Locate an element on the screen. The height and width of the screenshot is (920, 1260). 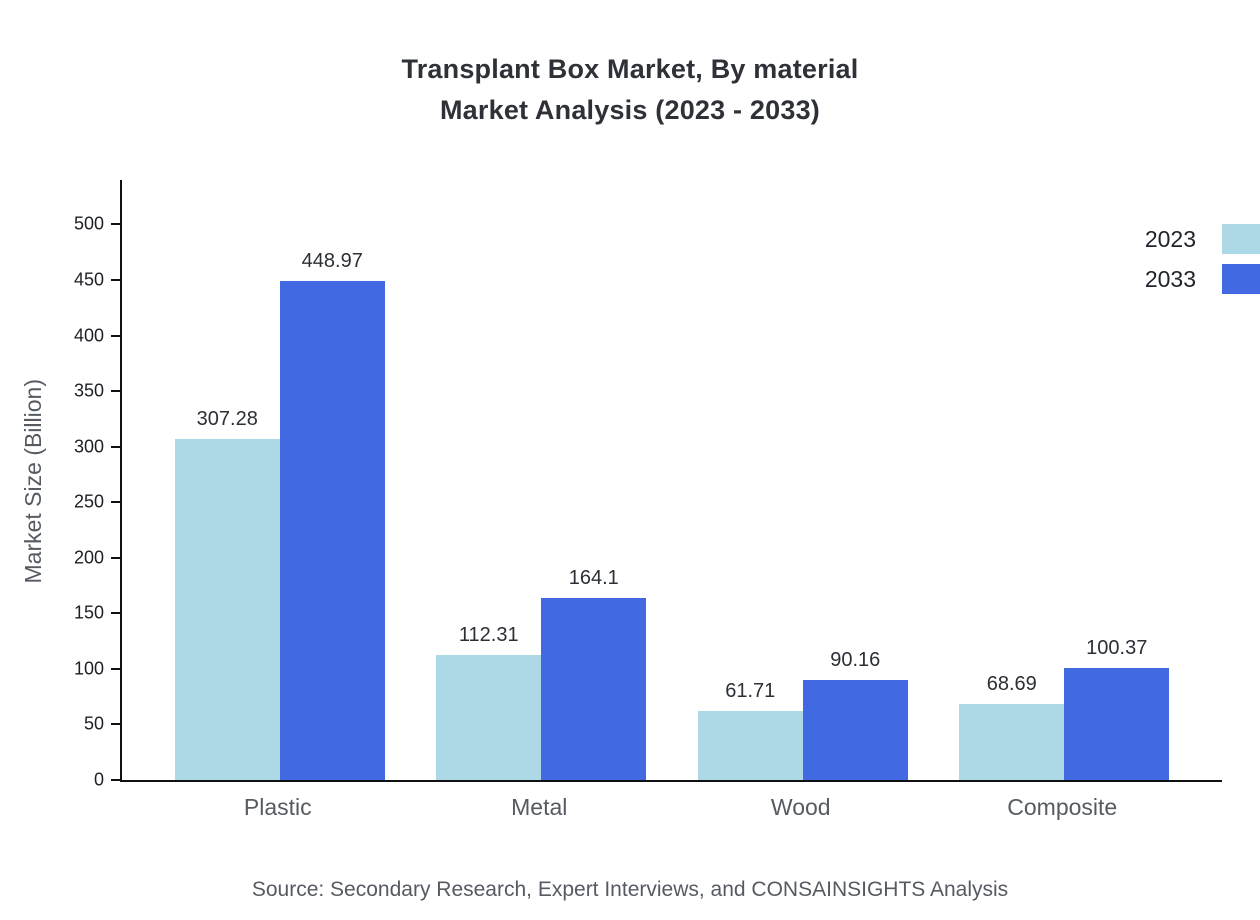
bar-value-label: 68.69 is located at coordinates (1011, 683).